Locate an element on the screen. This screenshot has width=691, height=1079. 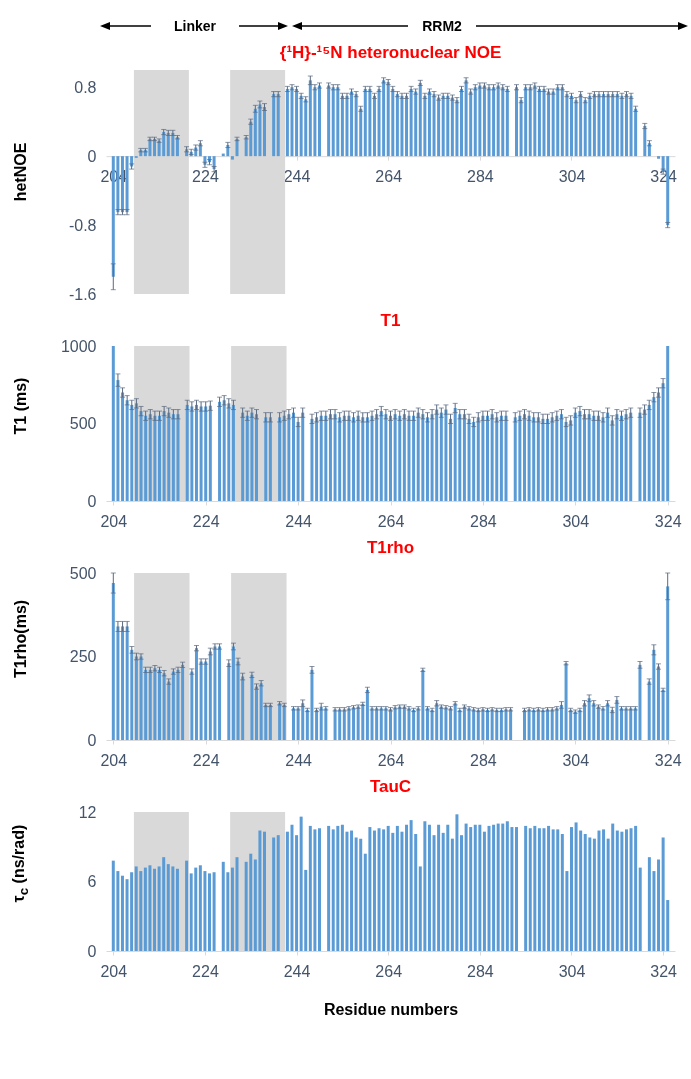
chart-title: T1rho is located at coordinates (390, 547).